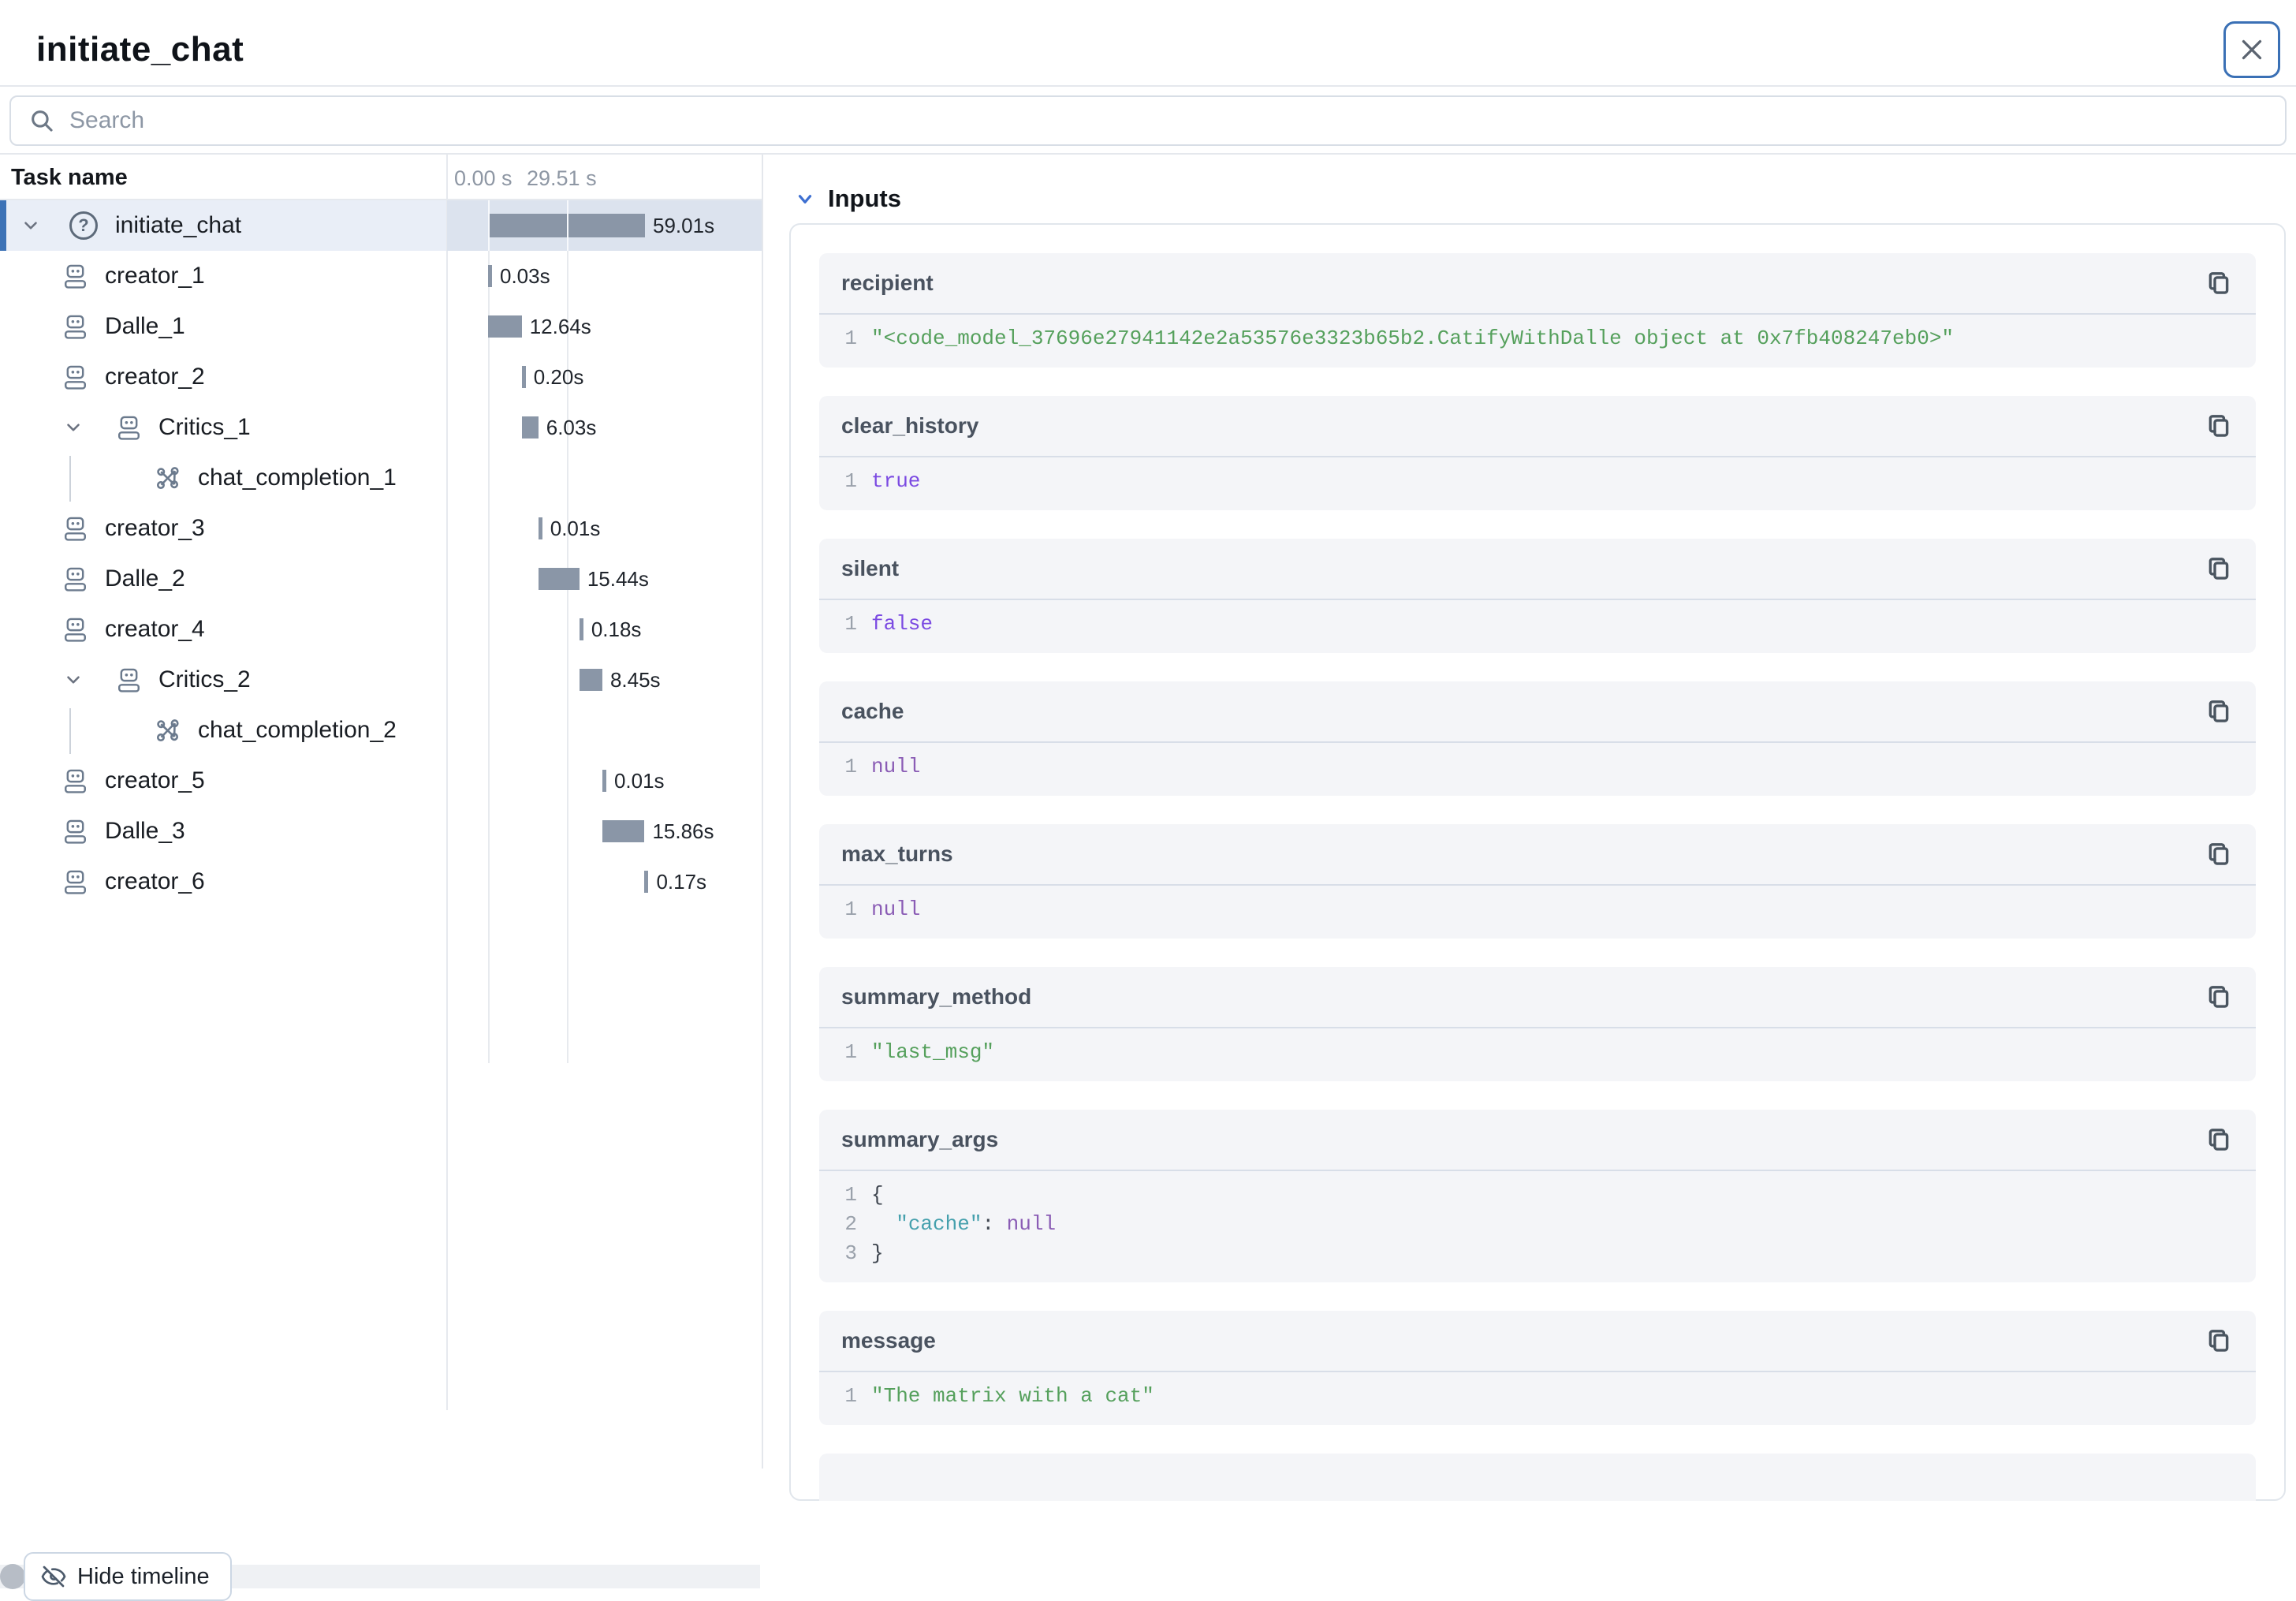  I want to click on task-row-creator_3: creator_3, so click(223, 528).